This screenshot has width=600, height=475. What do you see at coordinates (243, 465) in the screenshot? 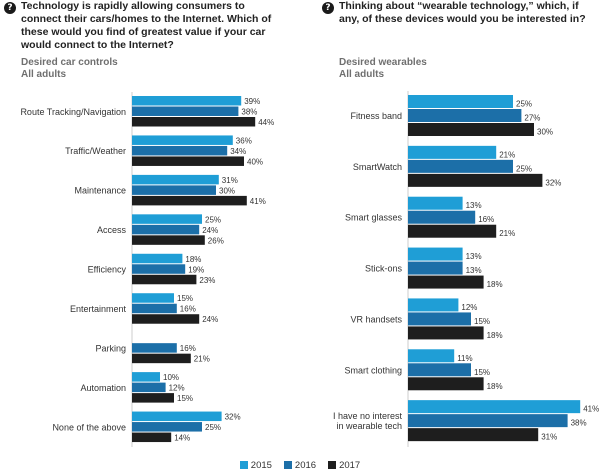
I see `legend-swatch-2015` at bounding box center [243, 465].